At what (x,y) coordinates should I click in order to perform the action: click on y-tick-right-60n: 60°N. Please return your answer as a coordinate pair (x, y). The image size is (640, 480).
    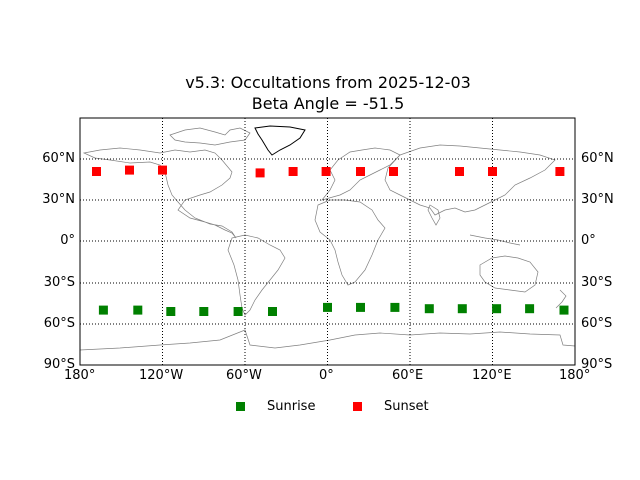
    Looking at the image, I should click on (597, 158).